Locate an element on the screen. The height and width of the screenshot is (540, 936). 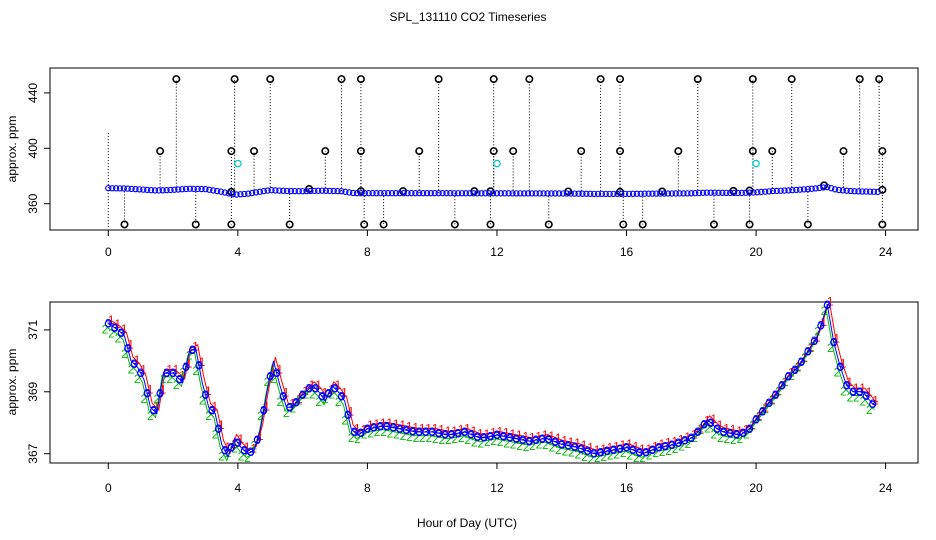
top-y-tick-label: 400 is located at coordinates (33, 148).